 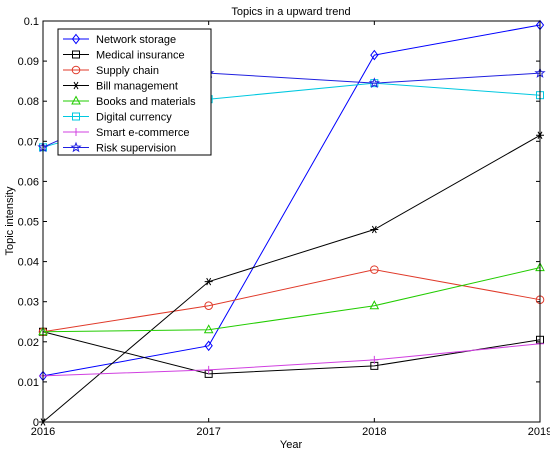 I want to click on legend-label: Bill management, so click(x=137, y=87).